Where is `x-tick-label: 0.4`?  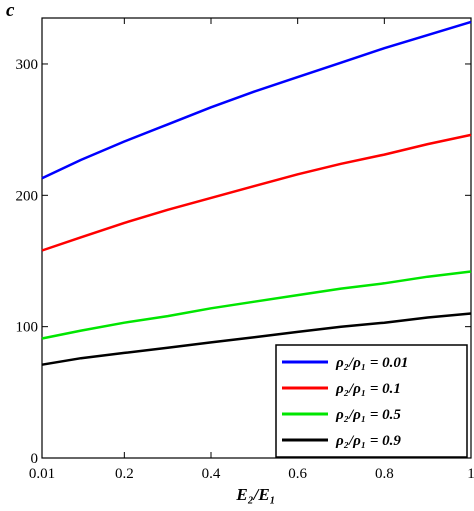 x-tick-label: 0.4 is located at coordinates (211, 474).